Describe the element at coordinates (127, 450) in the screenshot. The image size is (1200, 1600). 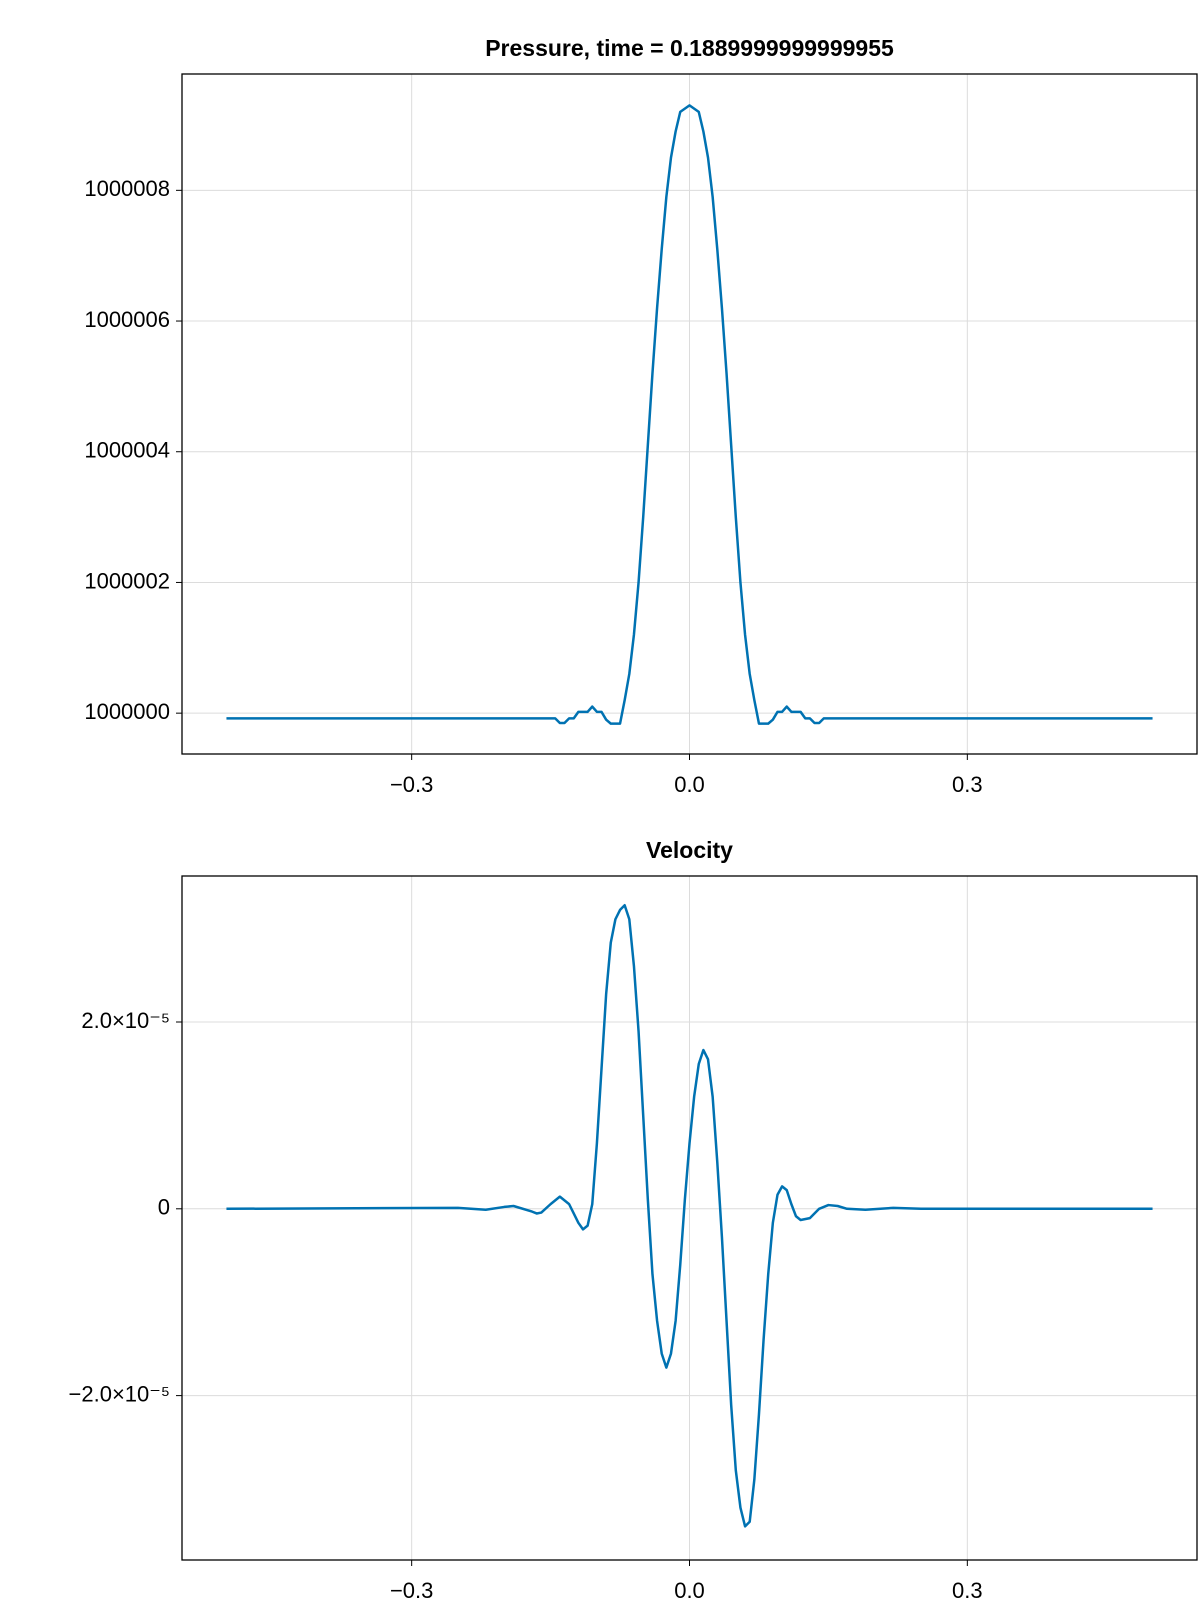
I see `y-tick-label: 1000004` at that location.